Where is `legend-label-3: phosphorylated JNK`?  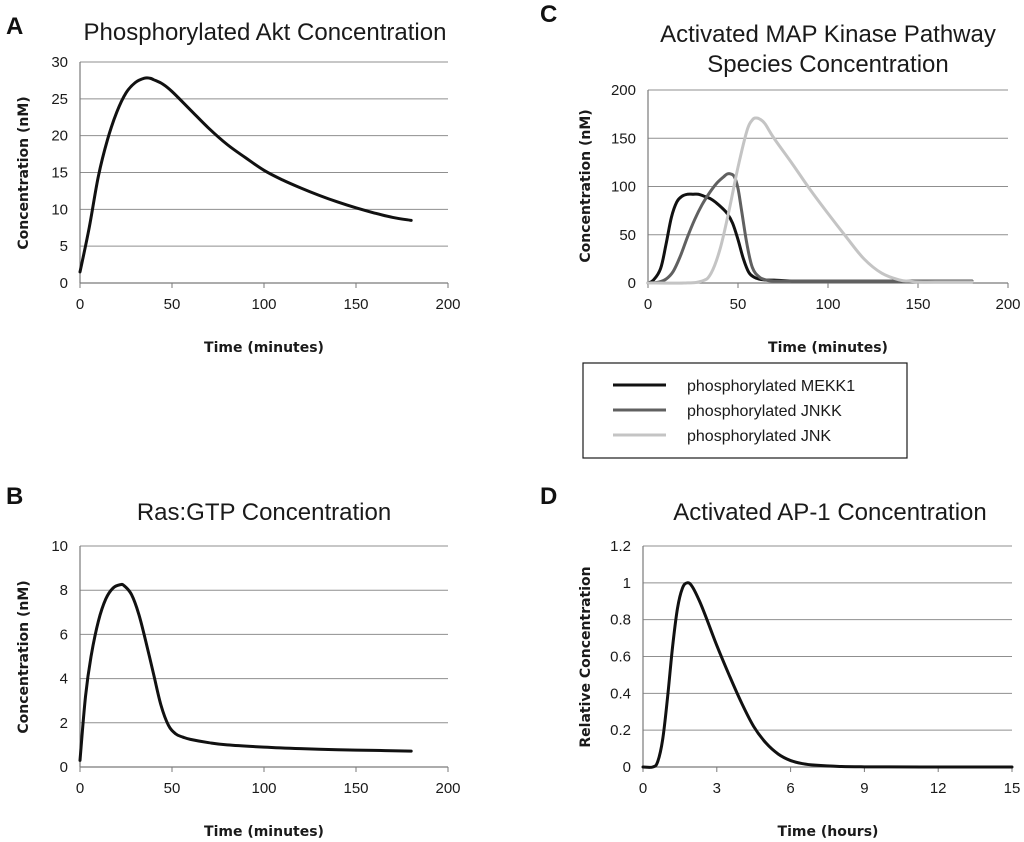
legend-label-3: phosphorylated JNK is located at coordinates (759, 436).